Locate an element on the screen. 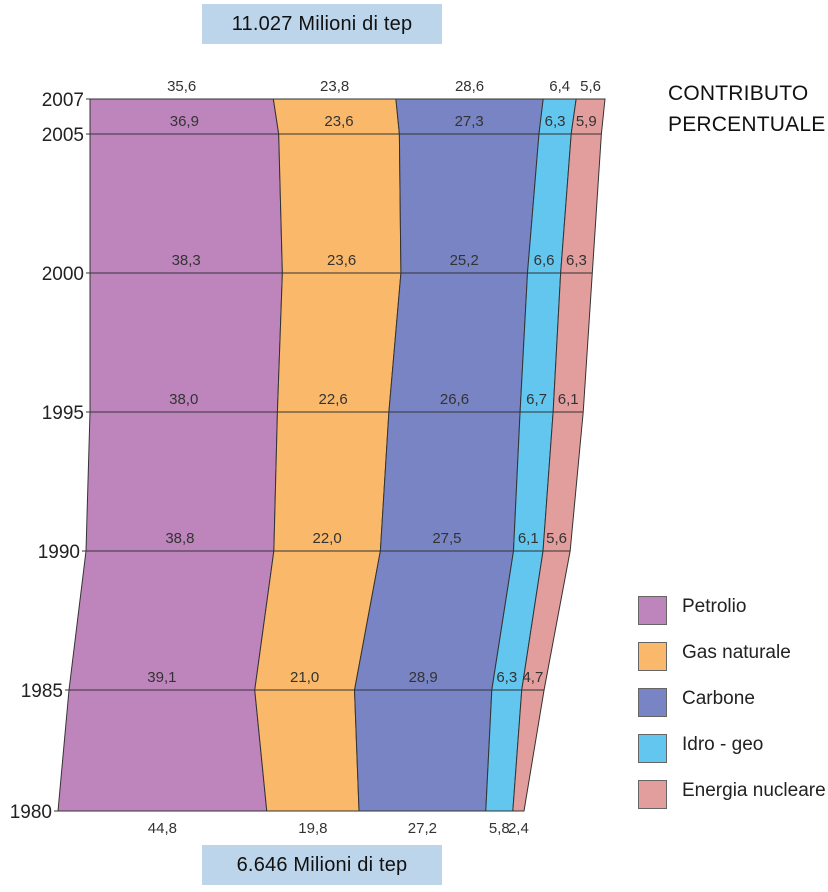  value-label-carbone-1995: 26,6 is located at coordinates (454, 399).